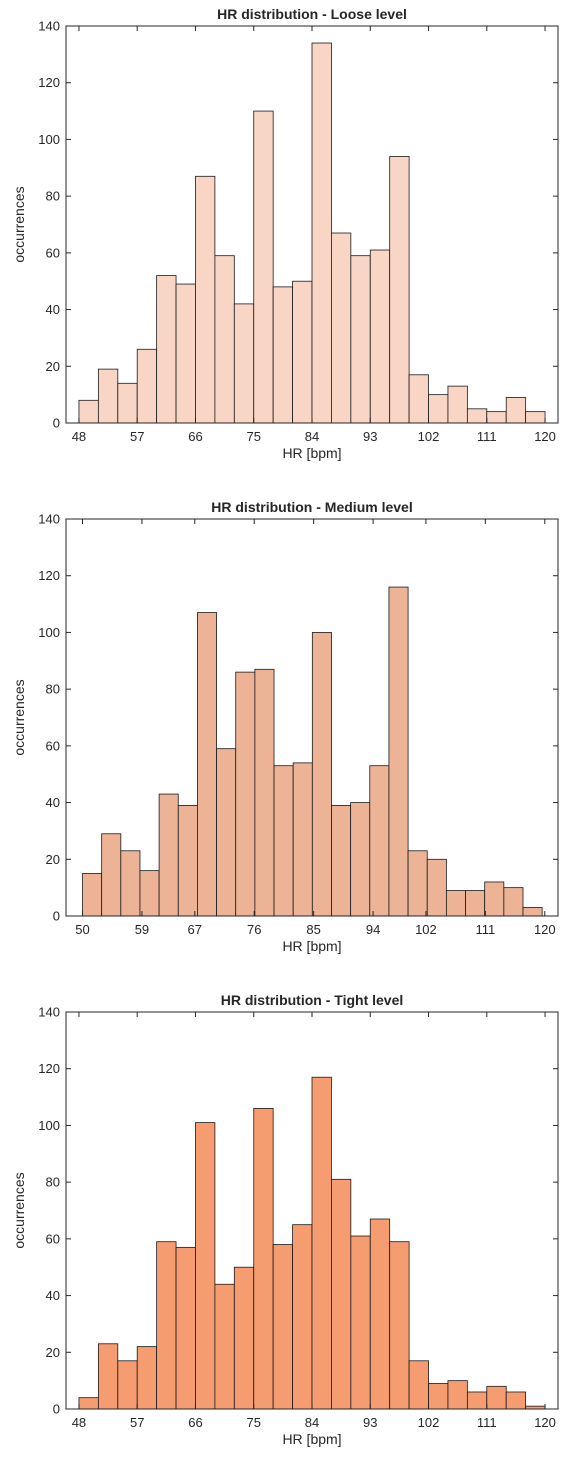  Describe the element at coordinates (137, 1422) in the screenshot. I see `x-tick-label: 57` at that location.